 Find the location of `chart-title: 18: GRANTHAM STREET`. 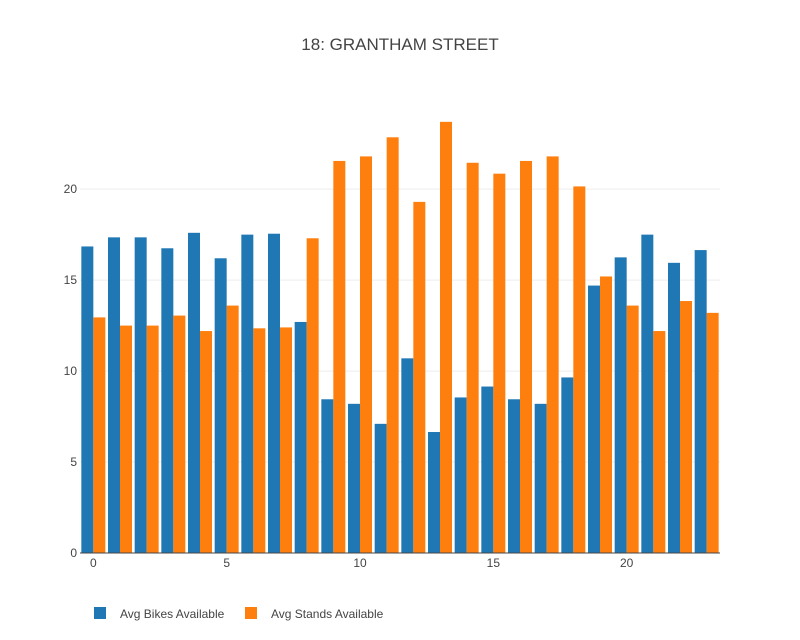

chart-title: 18: GRANTHAM STREET is located at coordinates (399, 44).